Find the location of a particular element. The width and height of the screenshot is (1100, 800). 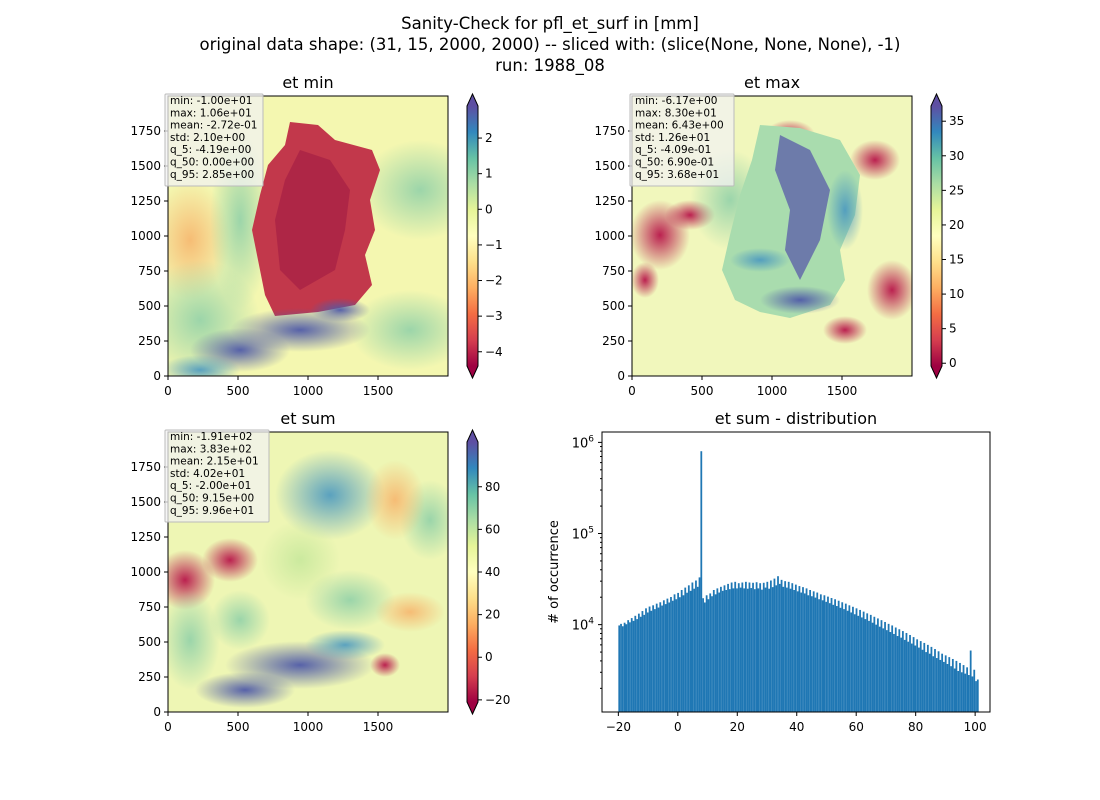

x-tick-label: 500 is located at coordinates (702, 391).